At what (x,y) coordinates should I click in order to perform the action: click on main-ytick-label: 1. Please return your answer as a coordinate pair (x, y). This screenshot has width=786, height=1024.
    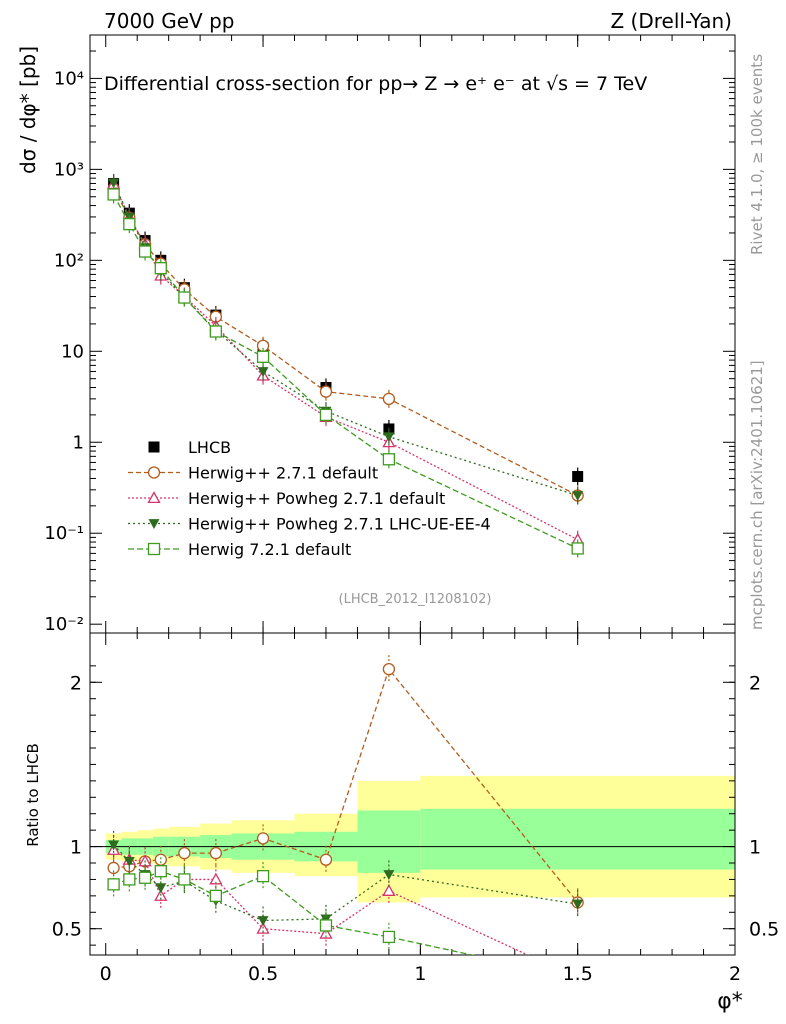
    Looking at the image, I should click on (78, 442).